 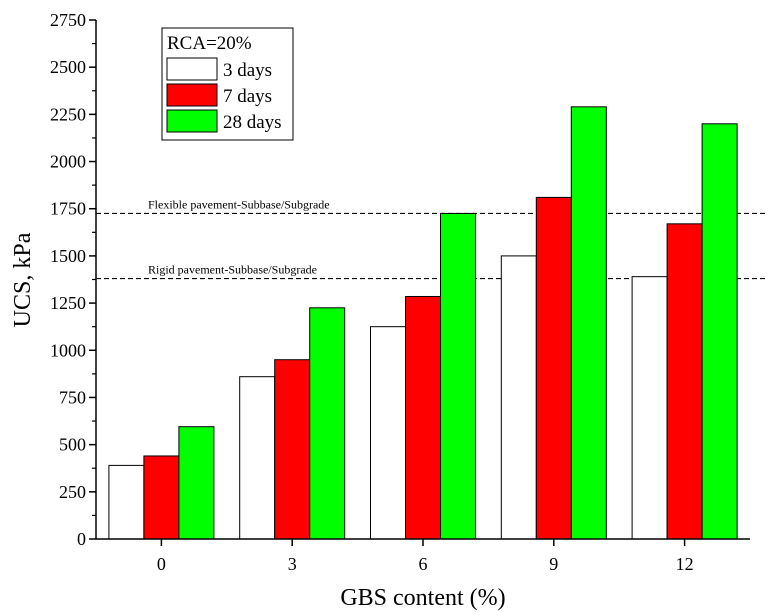 What do you see at coordinates (232, 270) in the screenshot?
I see `reference-line-label: Rigid pavement-Subbase/Subgrade` at bounding box center [232, 270].